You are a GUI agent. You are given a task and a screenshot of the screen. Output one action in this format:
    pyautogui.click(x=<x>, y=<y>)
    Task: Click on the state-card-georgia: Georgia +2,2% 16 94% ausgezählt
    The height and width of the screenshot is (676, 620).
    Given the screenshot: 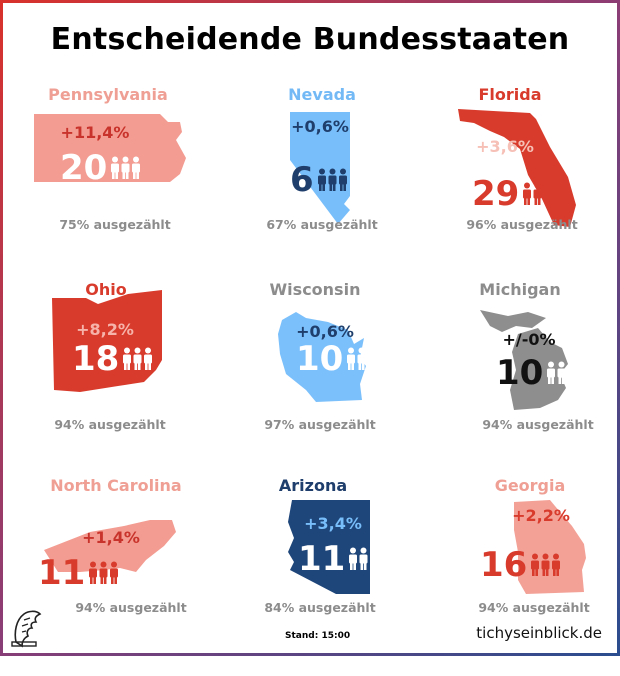 What is the action you would take?
    pyautogui.click(x=520, y=576)
    